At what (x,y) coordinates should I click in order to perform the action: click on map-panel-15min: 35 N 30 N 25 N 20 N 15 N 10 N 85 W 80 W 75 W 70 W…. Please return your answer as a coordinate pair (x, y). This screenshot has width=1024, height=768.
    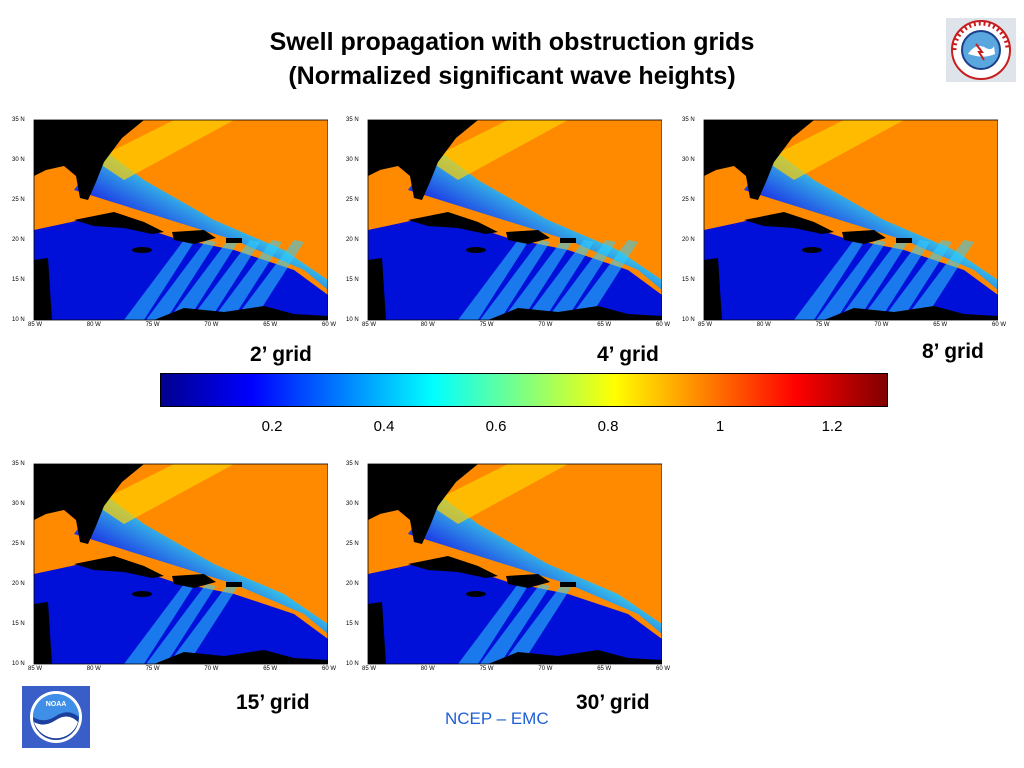
    Looking at the image, I should click on (173, 567).